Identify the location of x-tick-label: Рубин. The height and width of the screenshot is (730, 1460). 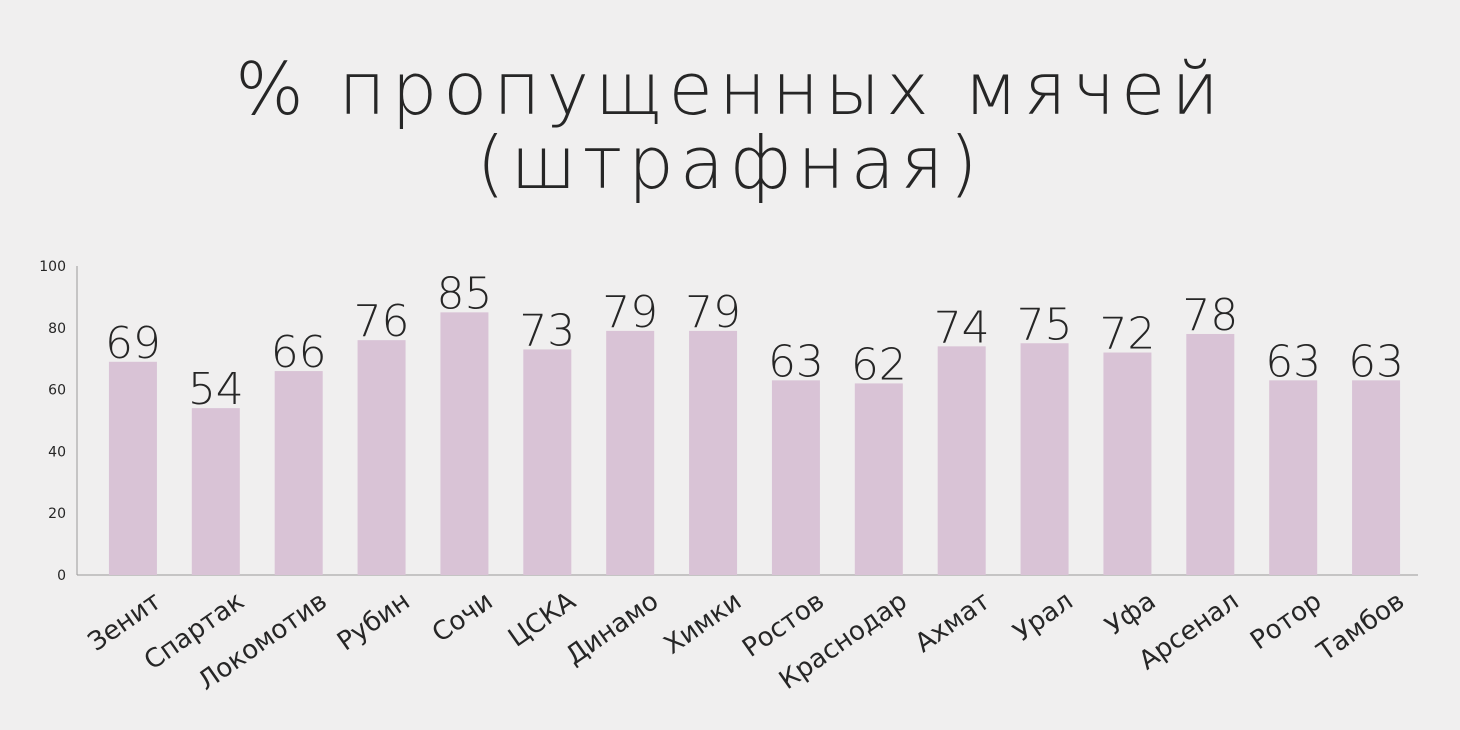
(374, 621).